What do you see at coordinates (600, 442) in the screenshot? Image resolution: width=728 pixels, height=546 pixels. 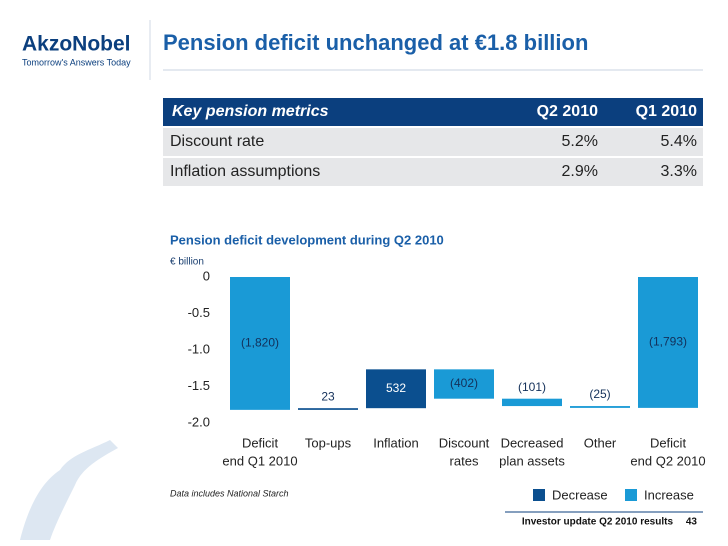 I see `x-tick-label: Other` at bounding box center [600, 442].